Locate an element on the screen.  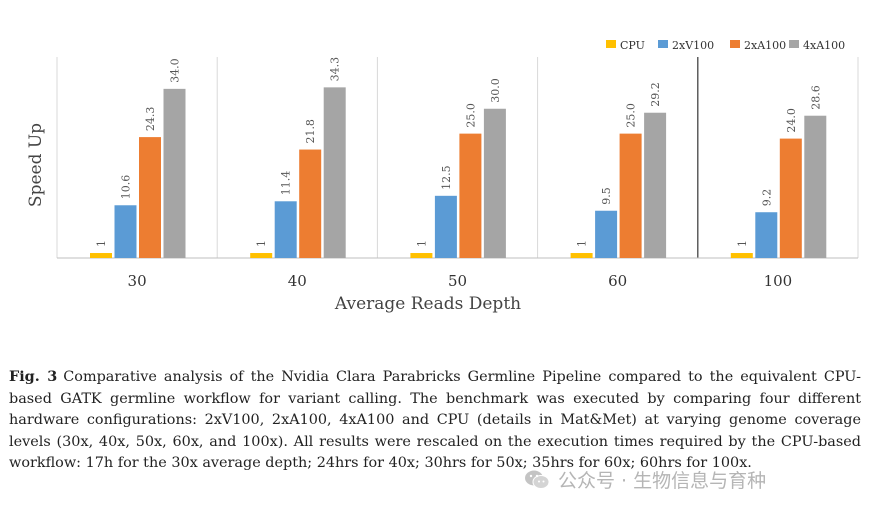
data-label: 34.0 is located at coordinates (175, 70).